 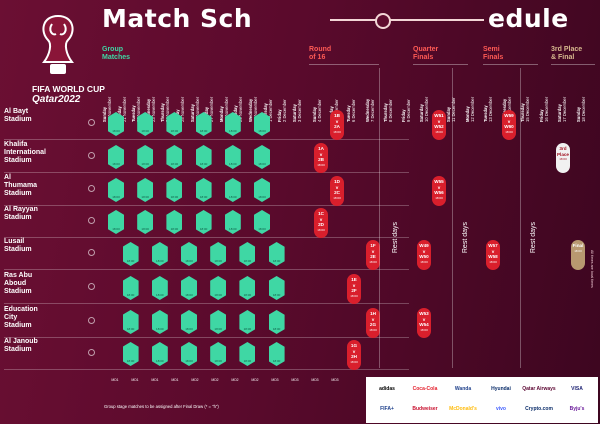 I want to click on knockout-match-sf2: W57 v W58 18:00, so click(x=493, y=255).